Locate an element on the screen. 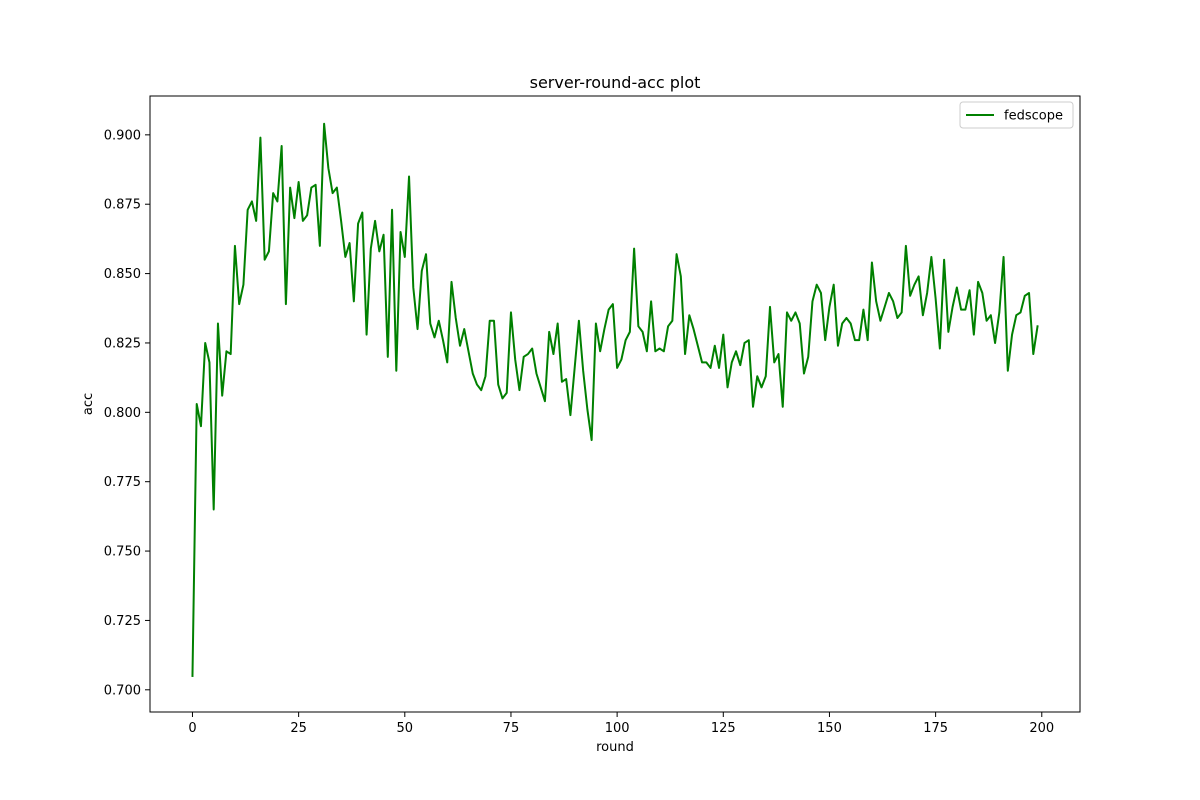 The image size is (1200, 800). x-tick-label: 50 is located at coordinates (405, 728).